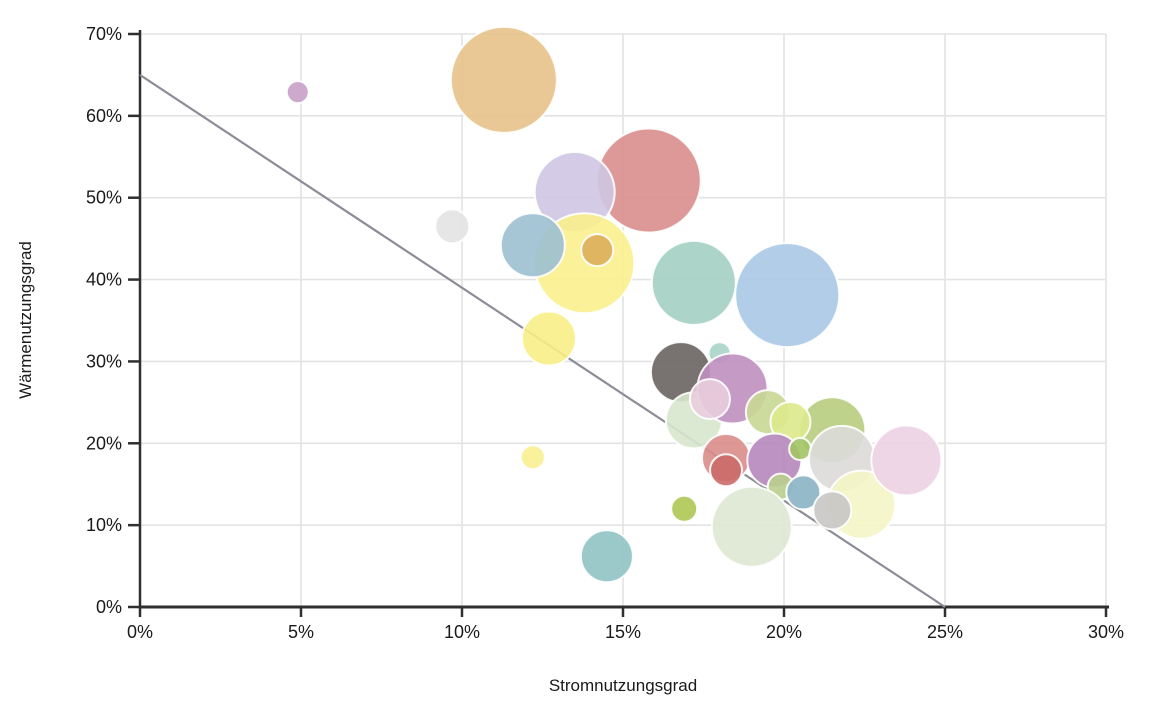 This screenshot has width=1171, height=720. Describe the element at coordinates (104, 443) in the screenshot. I see `y-tick-label: 20%` at that location.